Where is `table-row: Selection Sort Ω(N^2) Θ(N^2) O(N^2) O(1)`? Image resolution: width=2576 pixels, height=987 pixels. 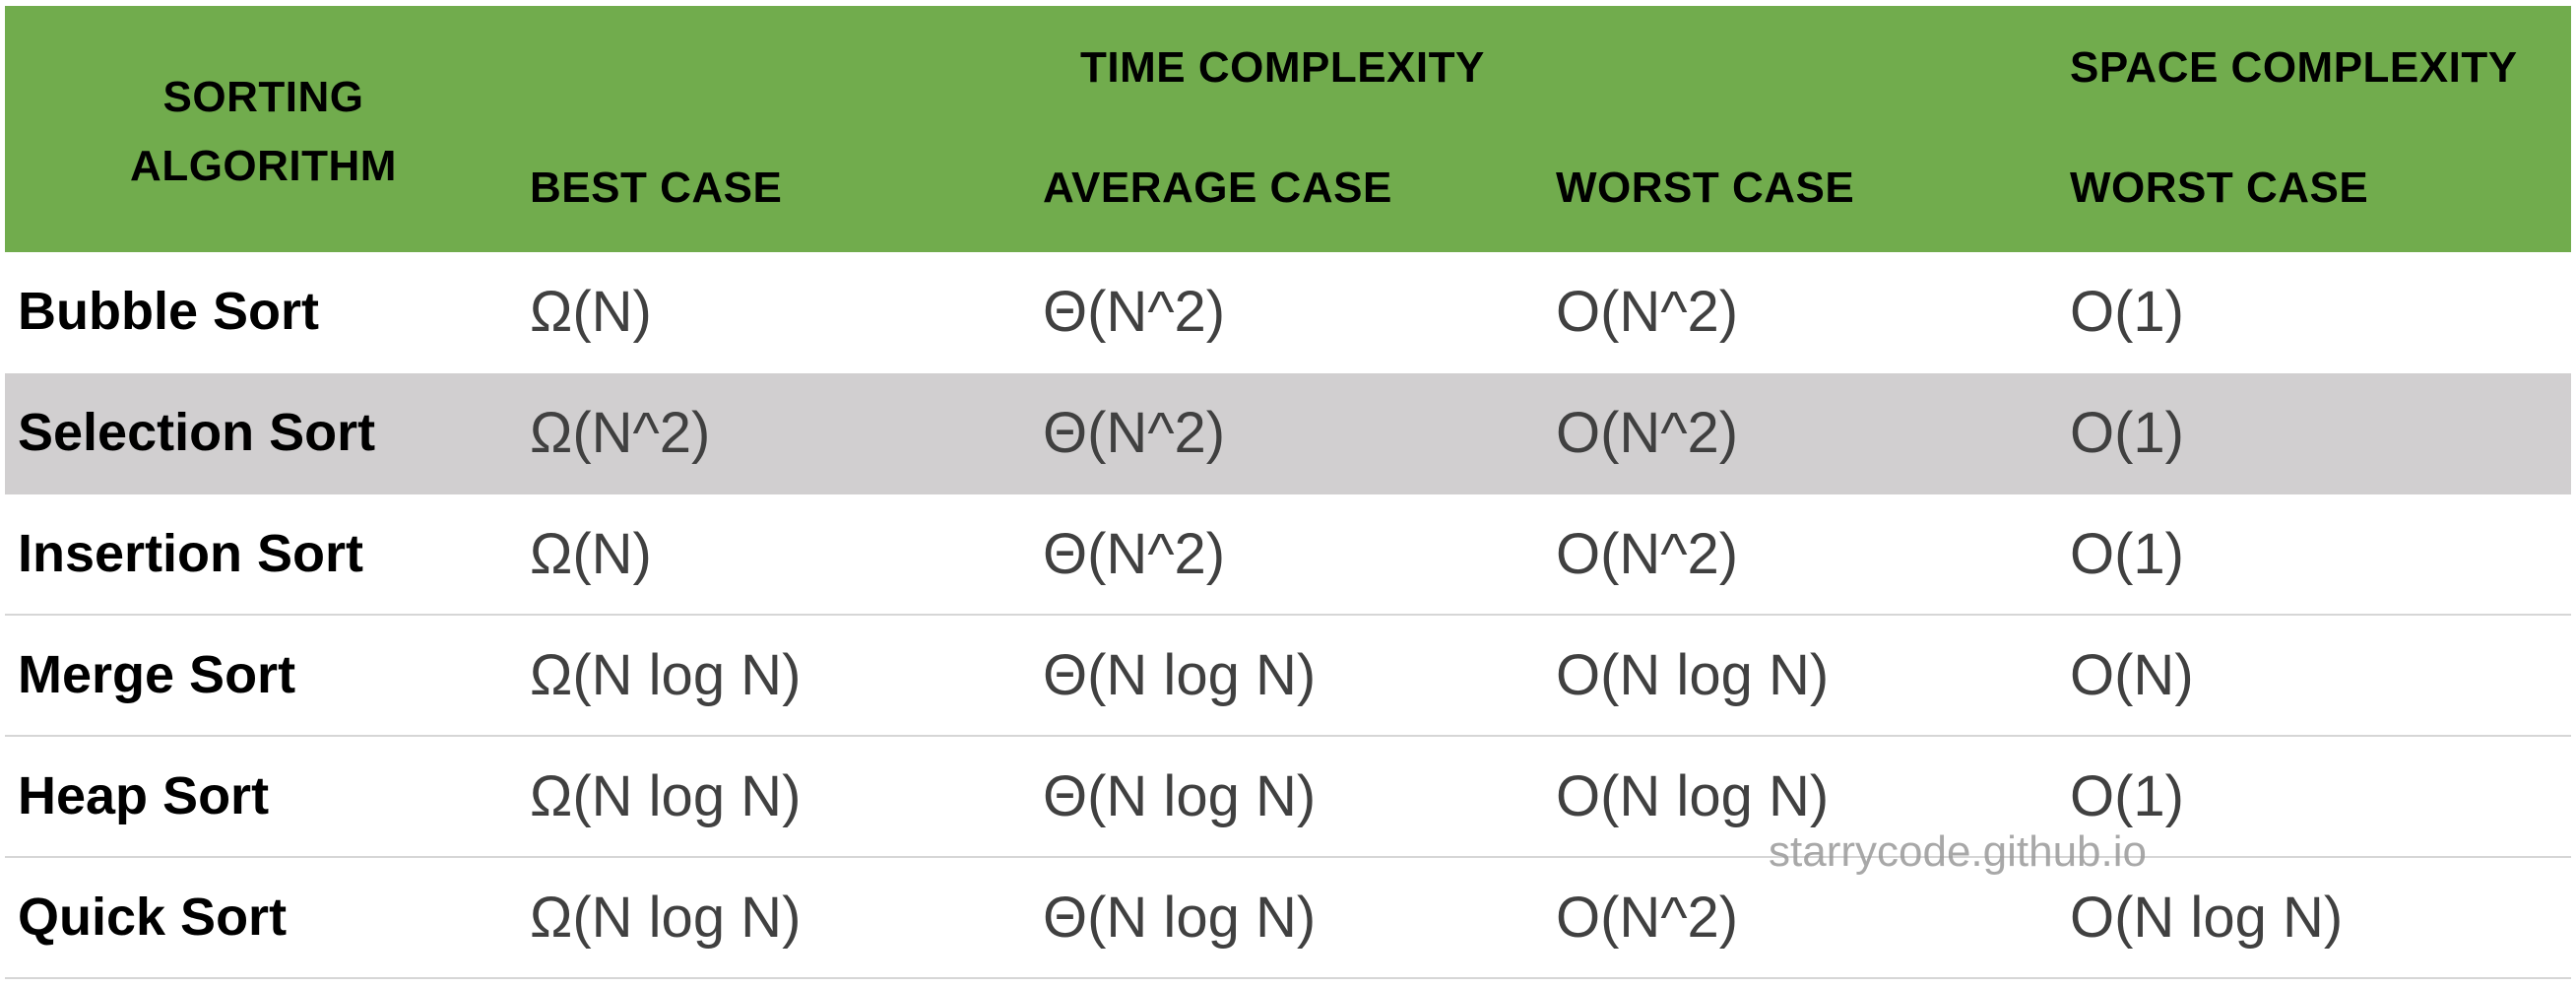
table-row: Selection Sort Ω(N^2) Θ(N^2) O(N^2) O(1) is located at coordinates (1288, 433).